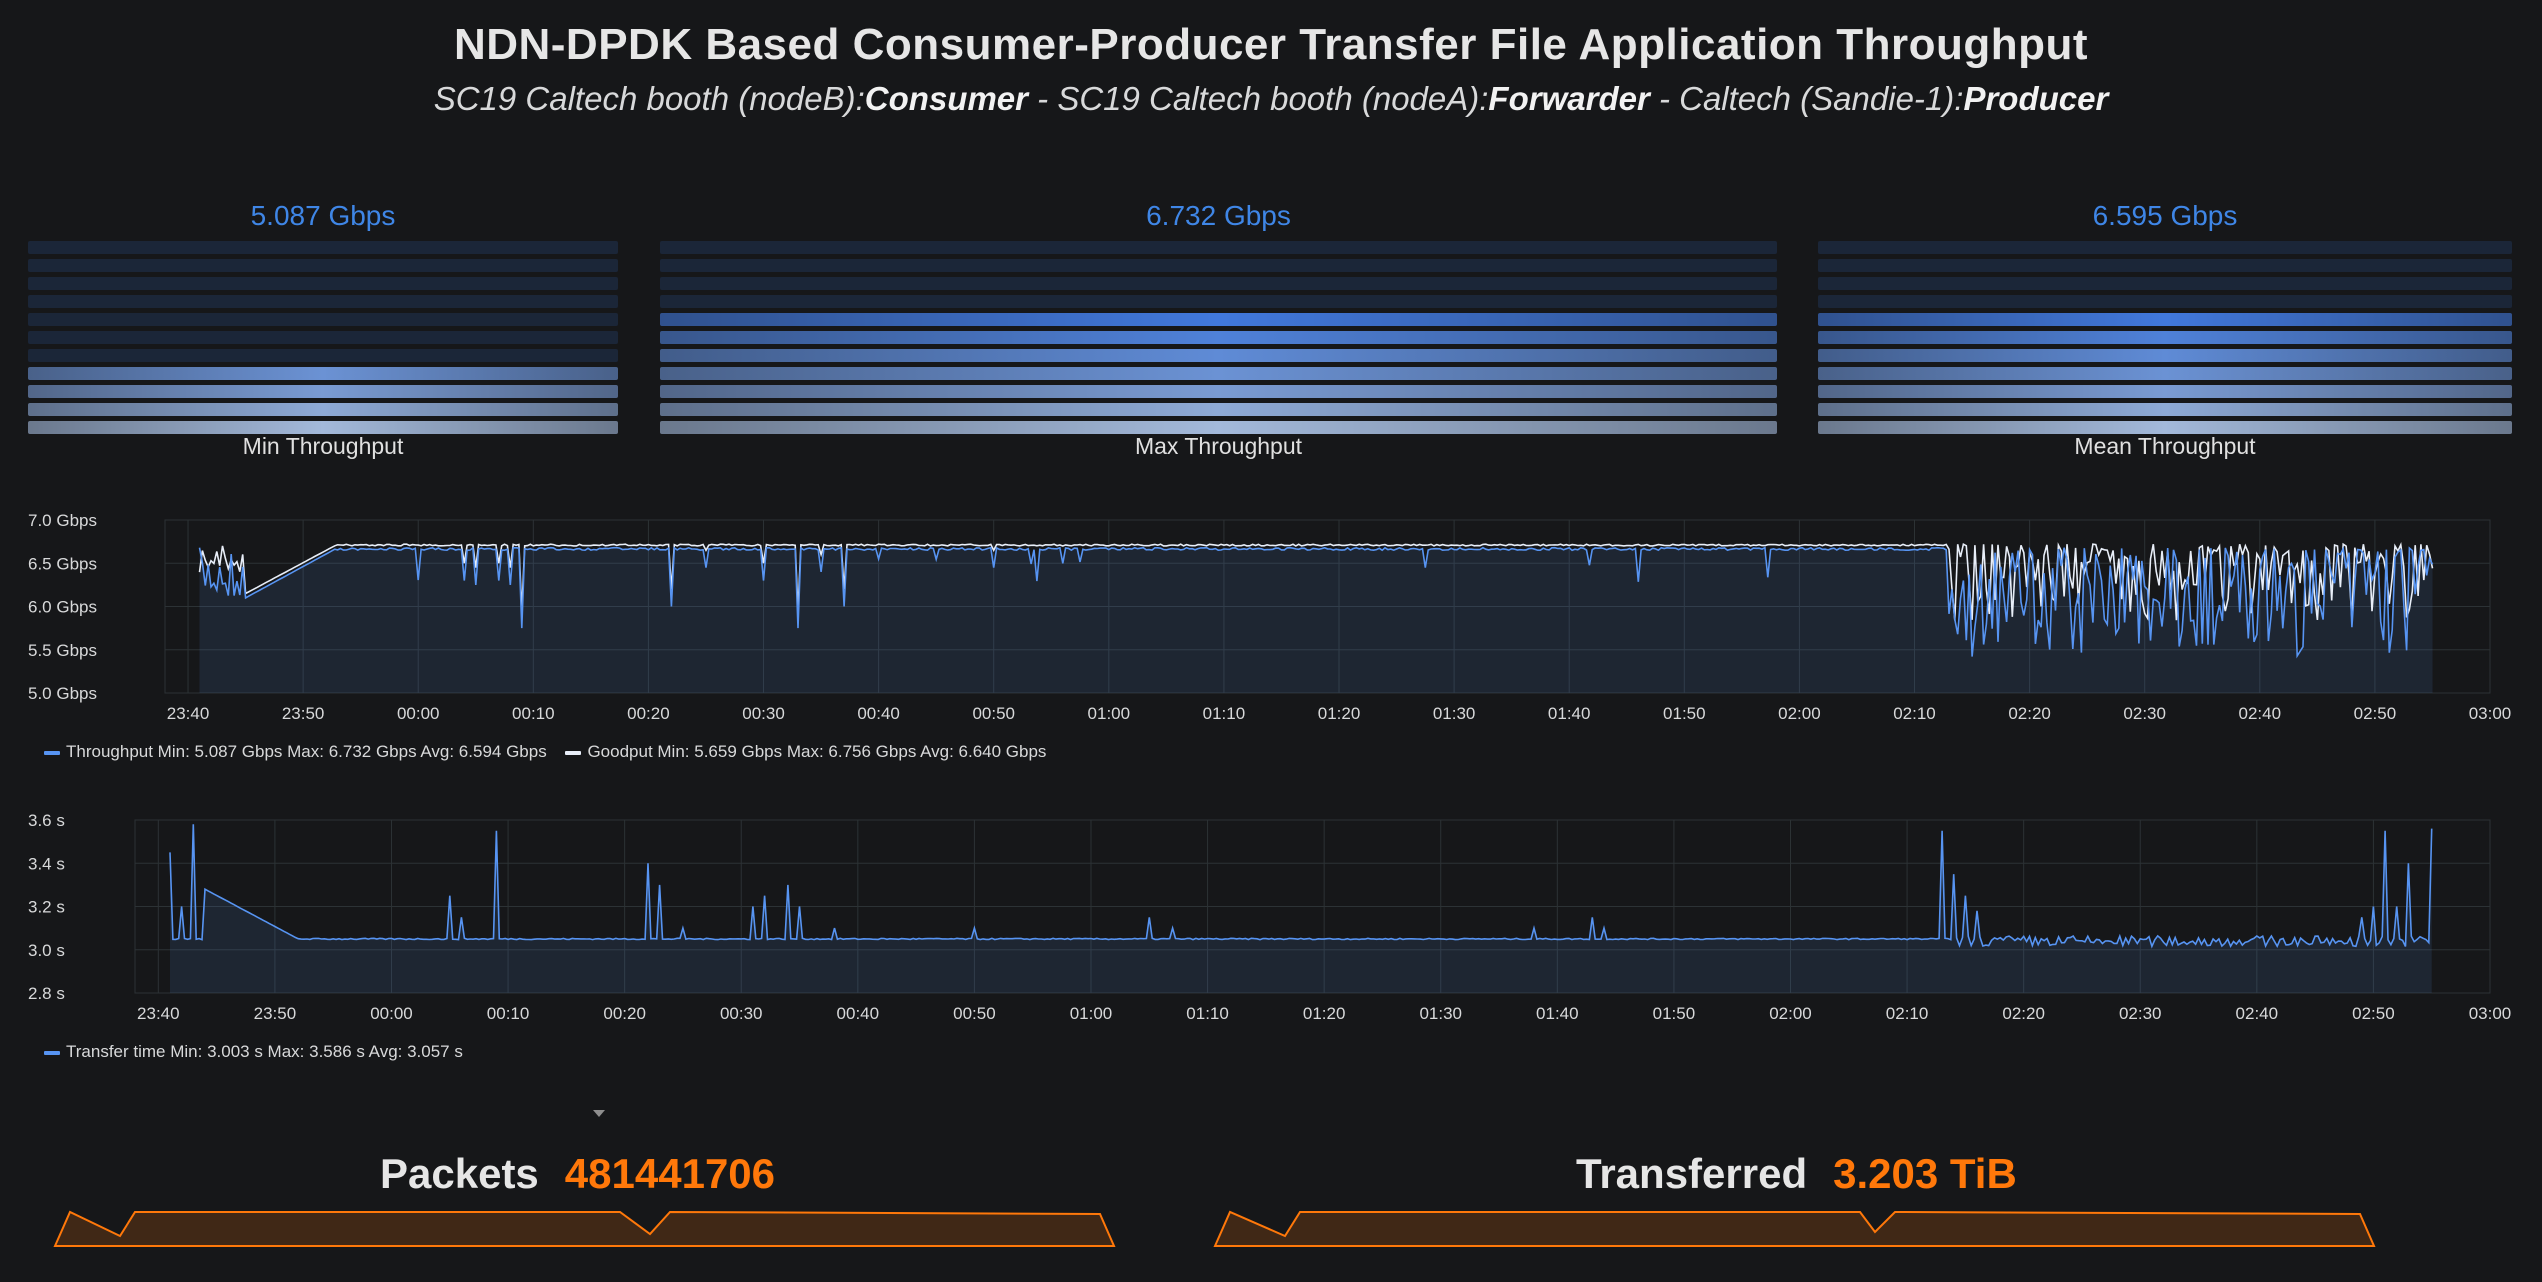  I want to click on transfer-time-area, so click(1301, 908).